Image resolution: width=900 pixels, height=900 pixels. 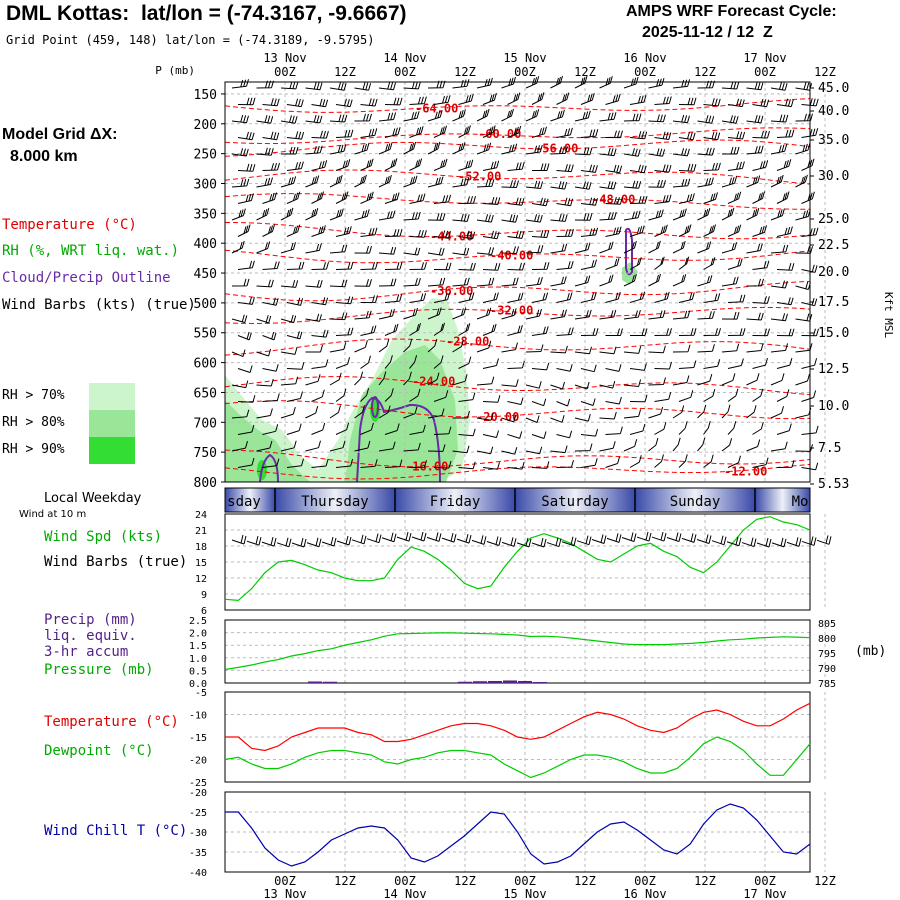 I want to click on weekday-label: Saturday, so click(x=574, y=502).